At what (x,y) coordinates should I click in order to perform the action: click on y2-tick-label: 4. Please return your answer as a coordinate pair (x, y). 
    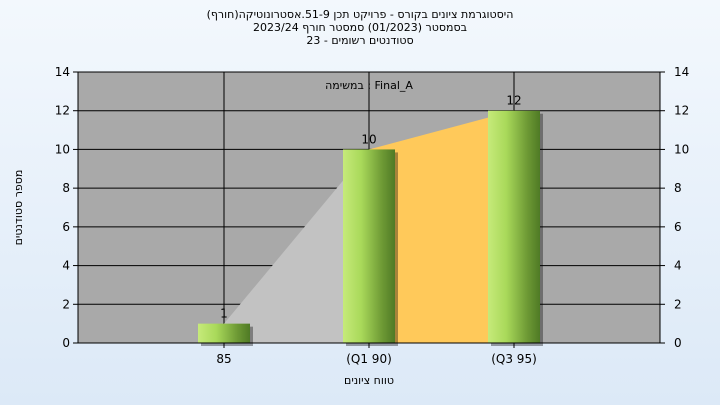
    Looking at the image, I should click on (678, 266).